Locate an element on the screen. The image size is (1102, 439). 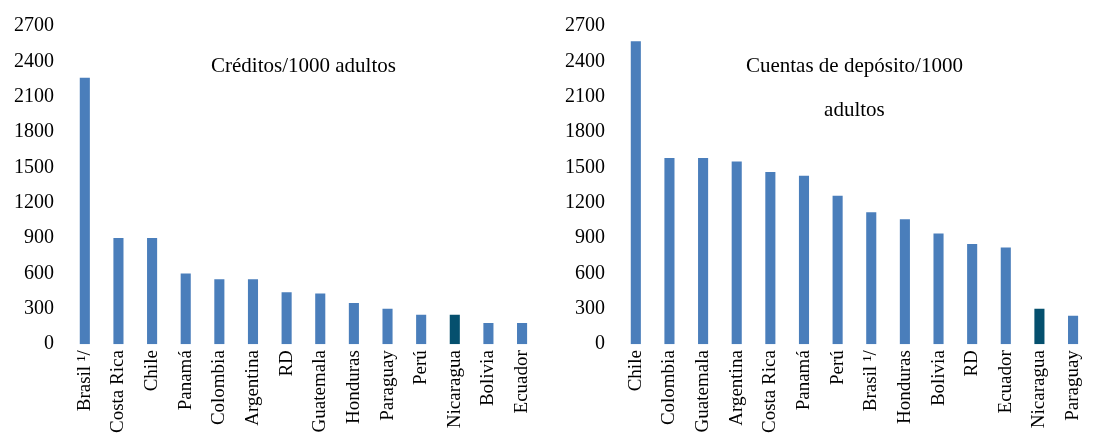
text: Cuentas de depósito/1000 adultos is located at coordinates (854, 86).